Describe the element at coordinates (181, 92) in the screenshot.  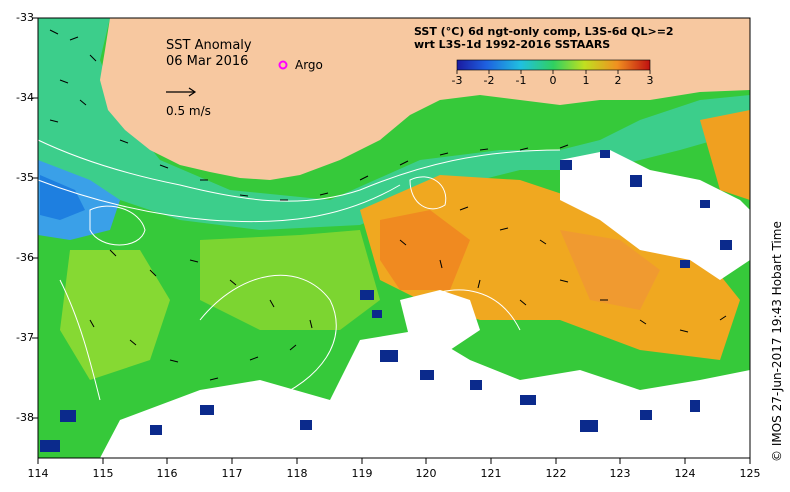
I see `scale-arrow` at that location.